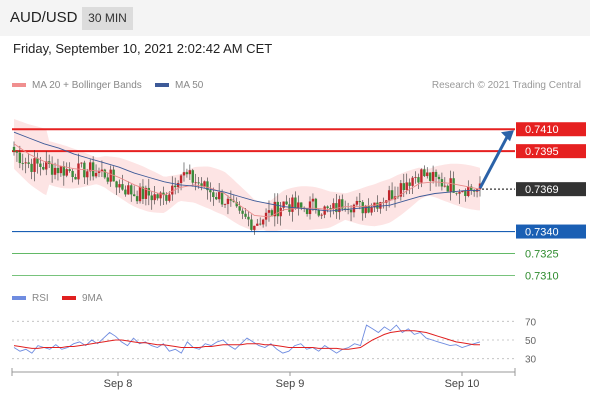 Image resolution: width=590 pixels, height=400 pixels. I want to click on ma50-swatch-icon, so click(162, 85).